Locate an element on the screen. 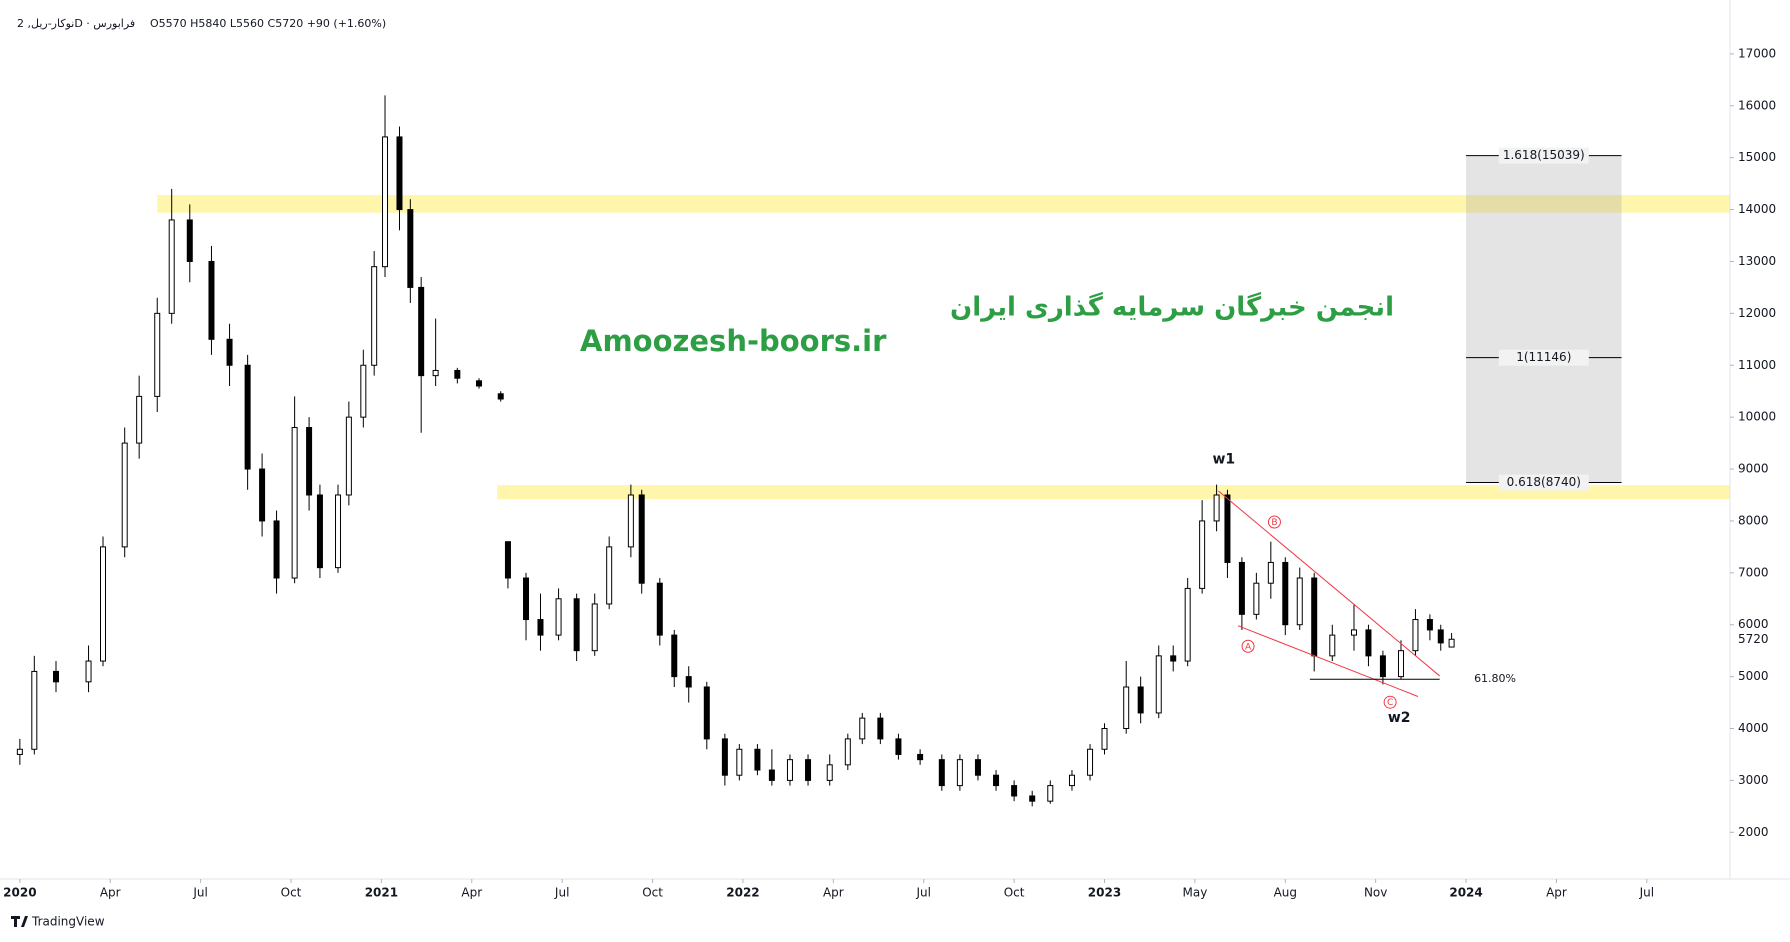  y-tick-label: 11000 is located at coordinates (1757, 365).